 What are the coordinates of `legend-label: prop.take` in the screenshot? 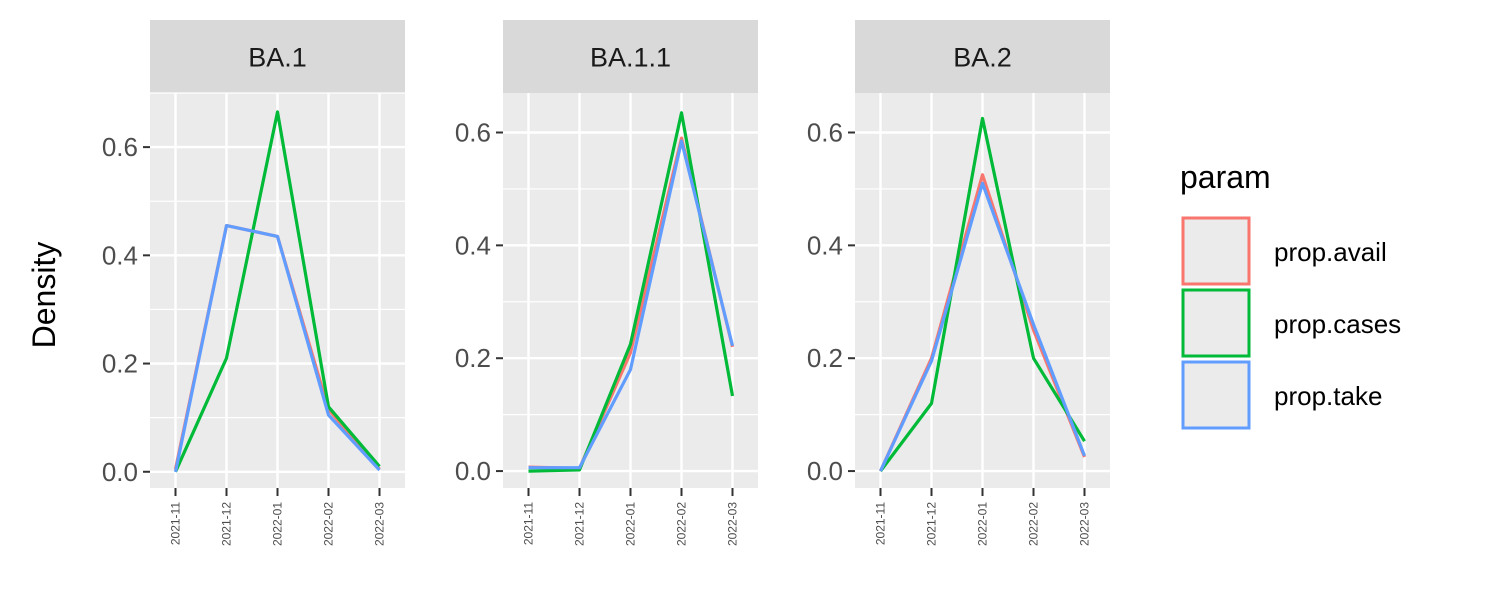 It's located at (1328, 396).